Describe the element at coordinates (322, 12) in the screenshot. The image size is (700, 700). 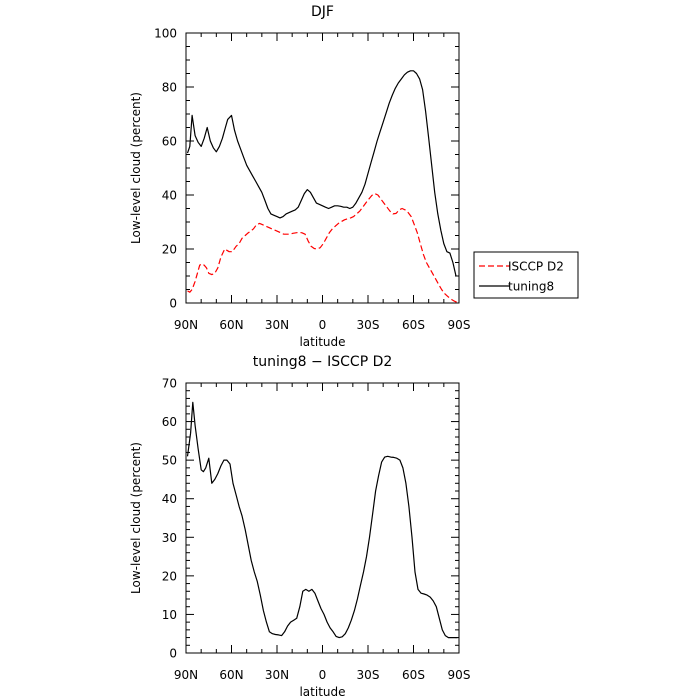
I see `chart-title: DJF` at that location.